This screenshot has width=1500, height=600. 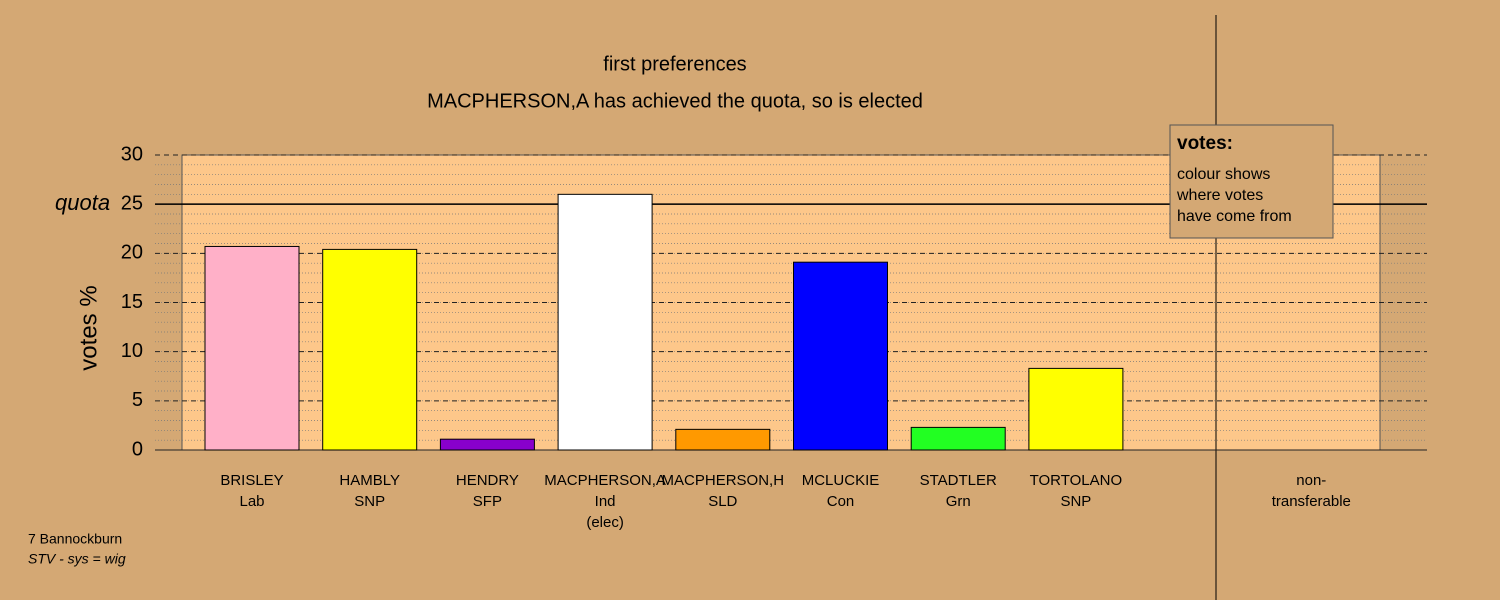 What do you see at coordinates (132, 253) in the screenshot?
I see `y-tick-label: 20` at bounding box center [132, 253].